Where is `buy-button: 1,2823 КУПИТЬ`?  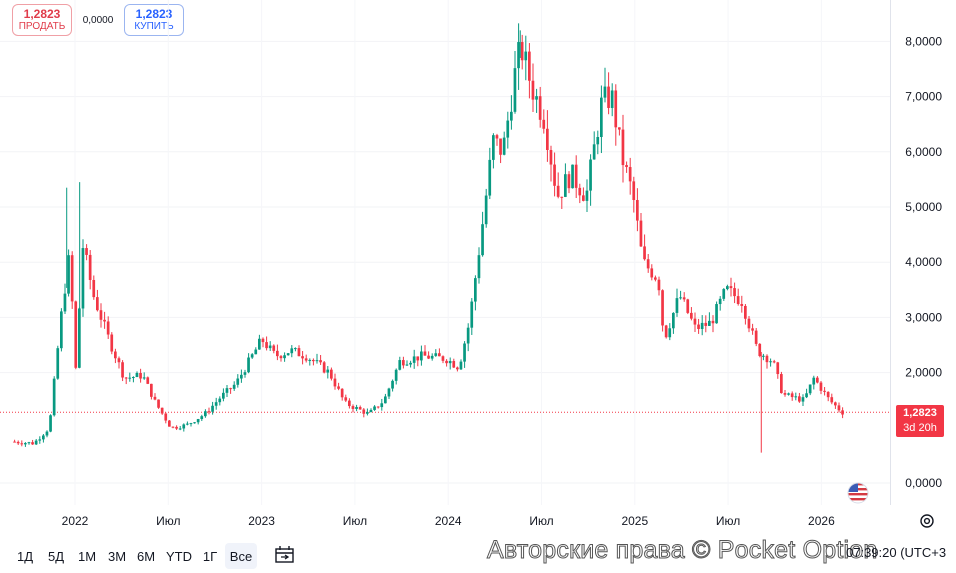
buy-button: 1,2823 КУПИТЬ is located at coordinates (154, 20).